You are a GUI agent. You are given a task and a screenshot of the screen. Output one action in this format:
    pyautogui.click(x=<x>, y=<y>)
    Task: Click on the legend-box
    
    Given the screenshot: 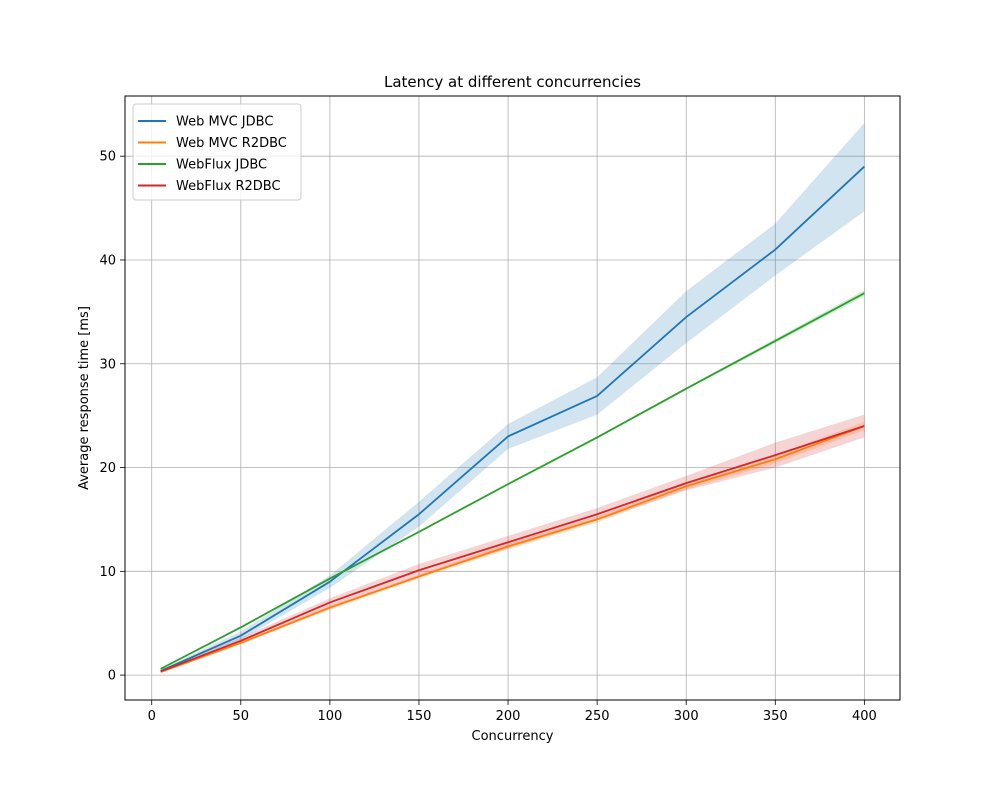 What is the action you would take?
    pyautogui.click(x=217, y=152)
    